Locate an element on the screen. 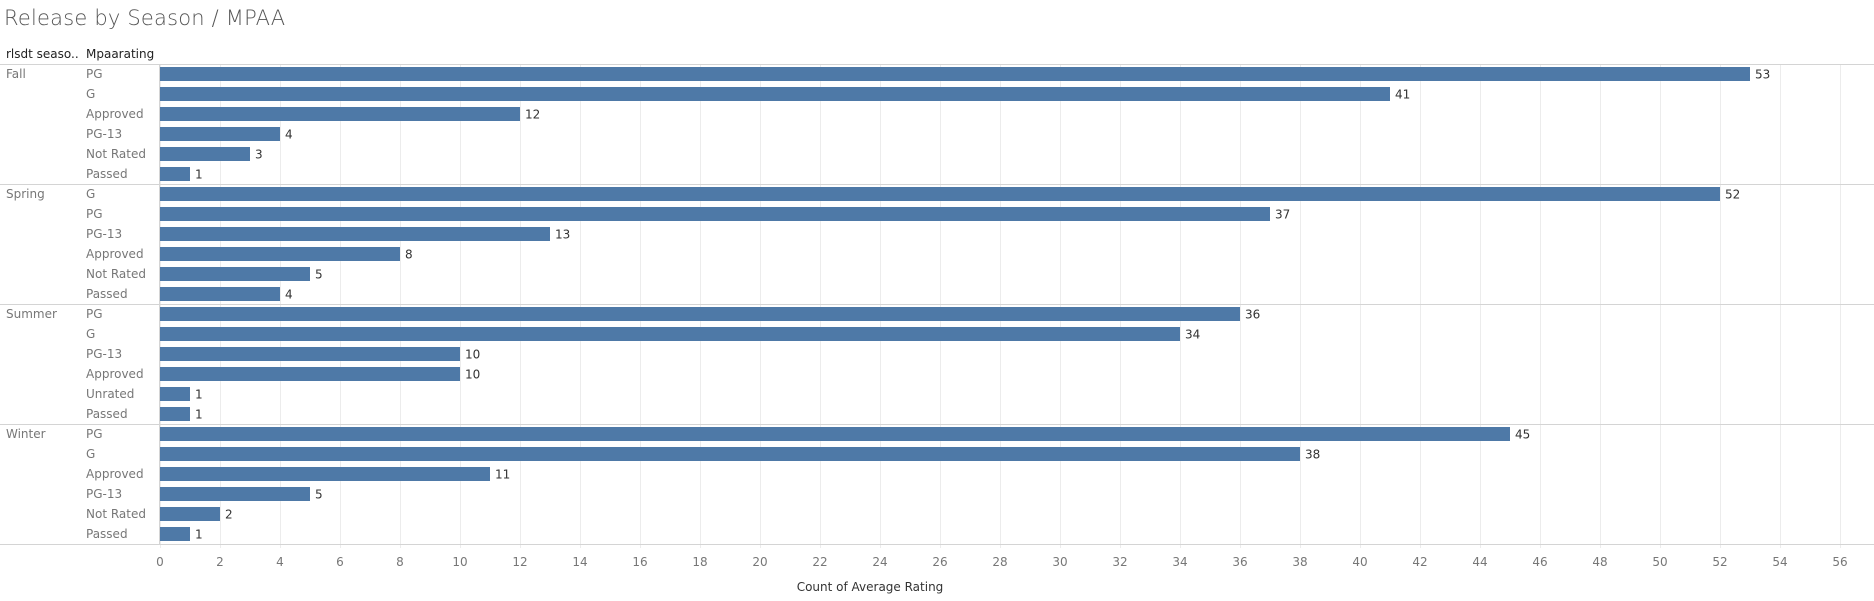 The height and width of the screenshot is (601, 1874). value-label: 52 is located at coordinates (1732, 195).